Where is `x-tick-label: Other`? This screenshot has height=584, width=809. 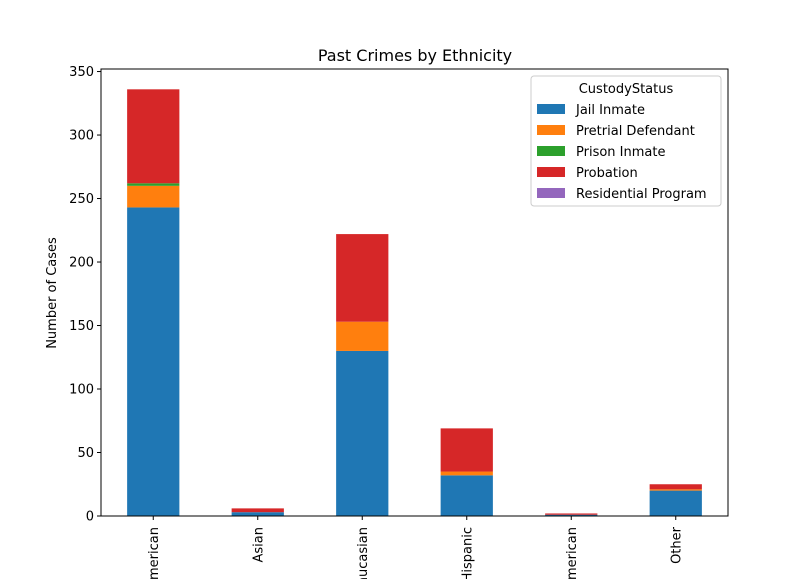
x-tick-label: Other is located at coordinates (676, 545).